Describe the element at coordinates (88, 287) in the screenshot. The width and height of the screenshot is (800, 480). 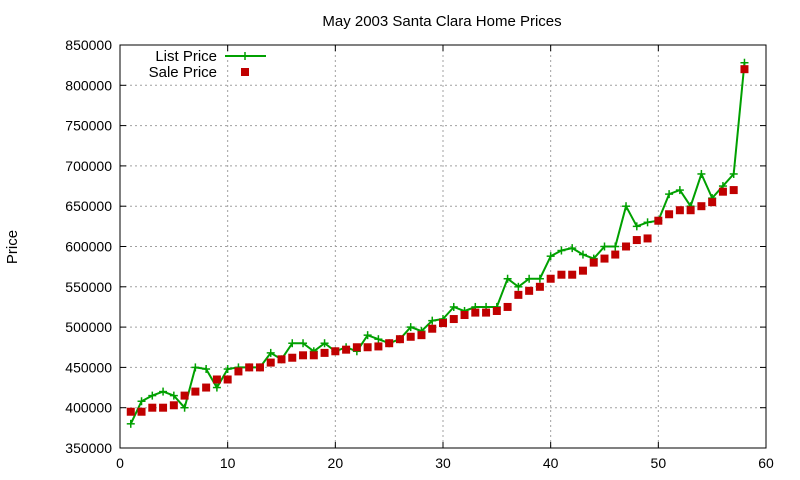
I see `y-tick-label: 550000` at that location.